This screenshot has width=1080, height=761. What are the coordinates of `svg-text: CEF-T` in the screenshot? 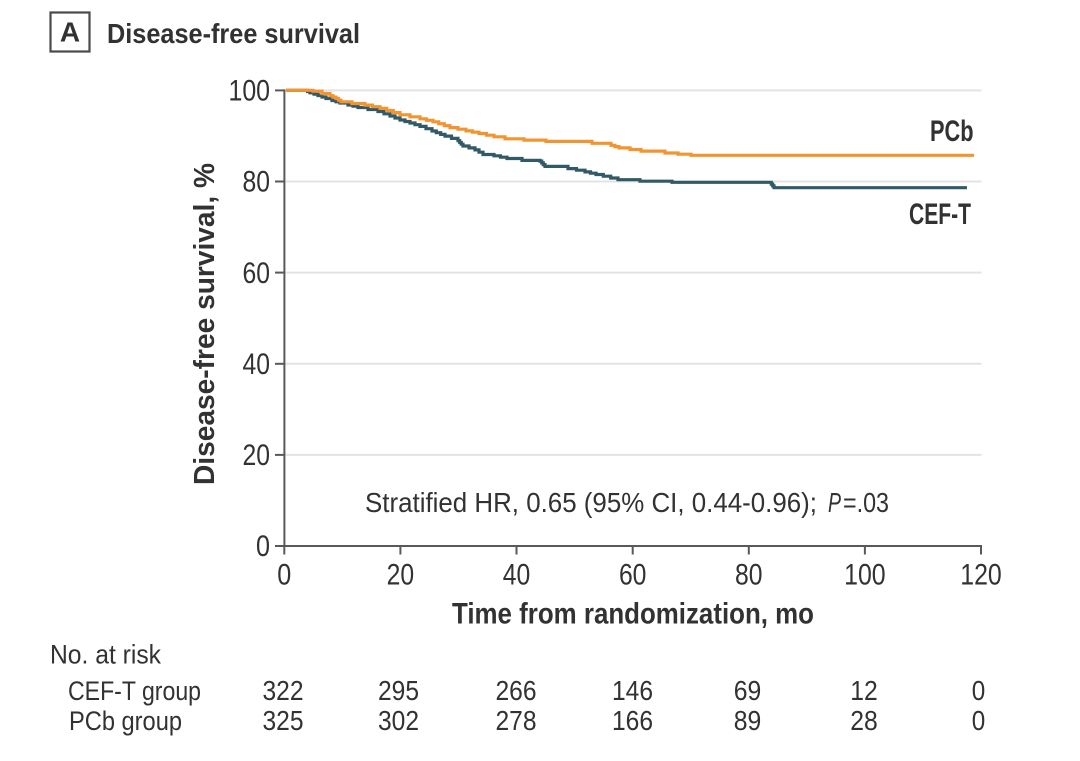 It's located at (940, 214).